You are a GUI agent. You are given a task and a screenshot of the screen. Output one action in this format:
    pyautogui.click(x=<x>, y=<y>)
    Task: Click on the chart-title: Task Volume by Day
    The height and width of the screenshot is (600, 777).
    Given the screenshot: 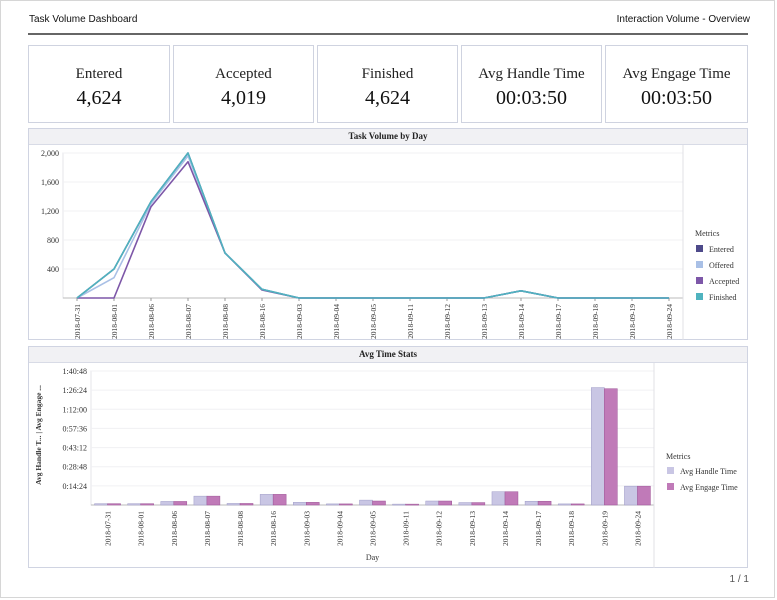 What is the action you would take?
    pyautogui.click(x=388, y=137)
    